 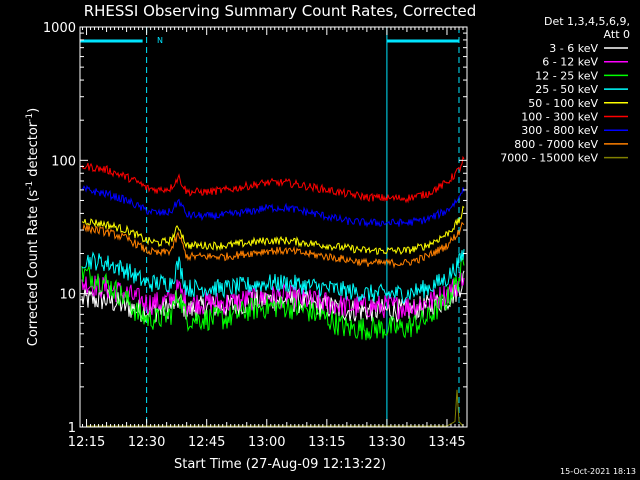 I want to click on generated-timestamp: 15-Oct-2021 18:13, so click(x=598, y=471).